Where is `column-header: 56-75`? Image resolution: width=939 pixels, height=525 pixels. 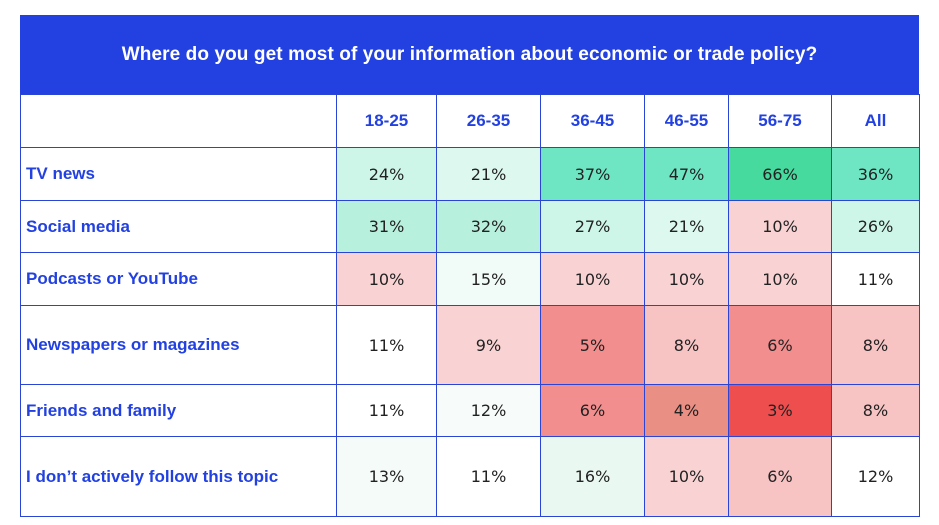 column-header: 56-75 is located at coordinates (780, 121).